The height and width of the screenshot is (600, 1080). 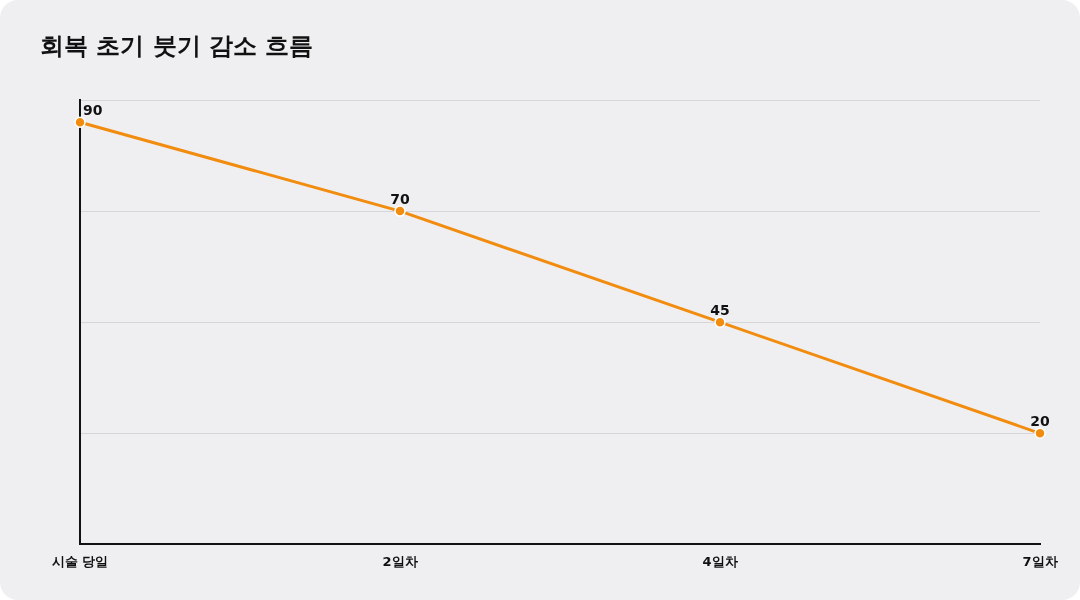 What do you see at coordinates (177, 46) in the screenshot?
I see `chart-title: 회복 초기 붓기 감소 흐름` at bounding box center [177, 46].